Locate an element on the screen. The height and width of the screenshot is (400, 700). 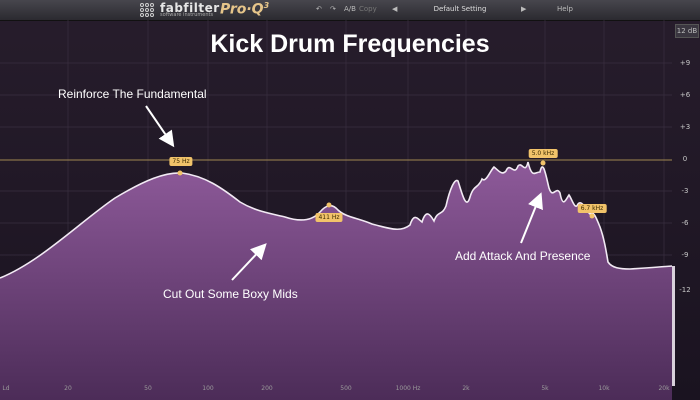
y-tick: +3 is located at coordinates (685, 127).